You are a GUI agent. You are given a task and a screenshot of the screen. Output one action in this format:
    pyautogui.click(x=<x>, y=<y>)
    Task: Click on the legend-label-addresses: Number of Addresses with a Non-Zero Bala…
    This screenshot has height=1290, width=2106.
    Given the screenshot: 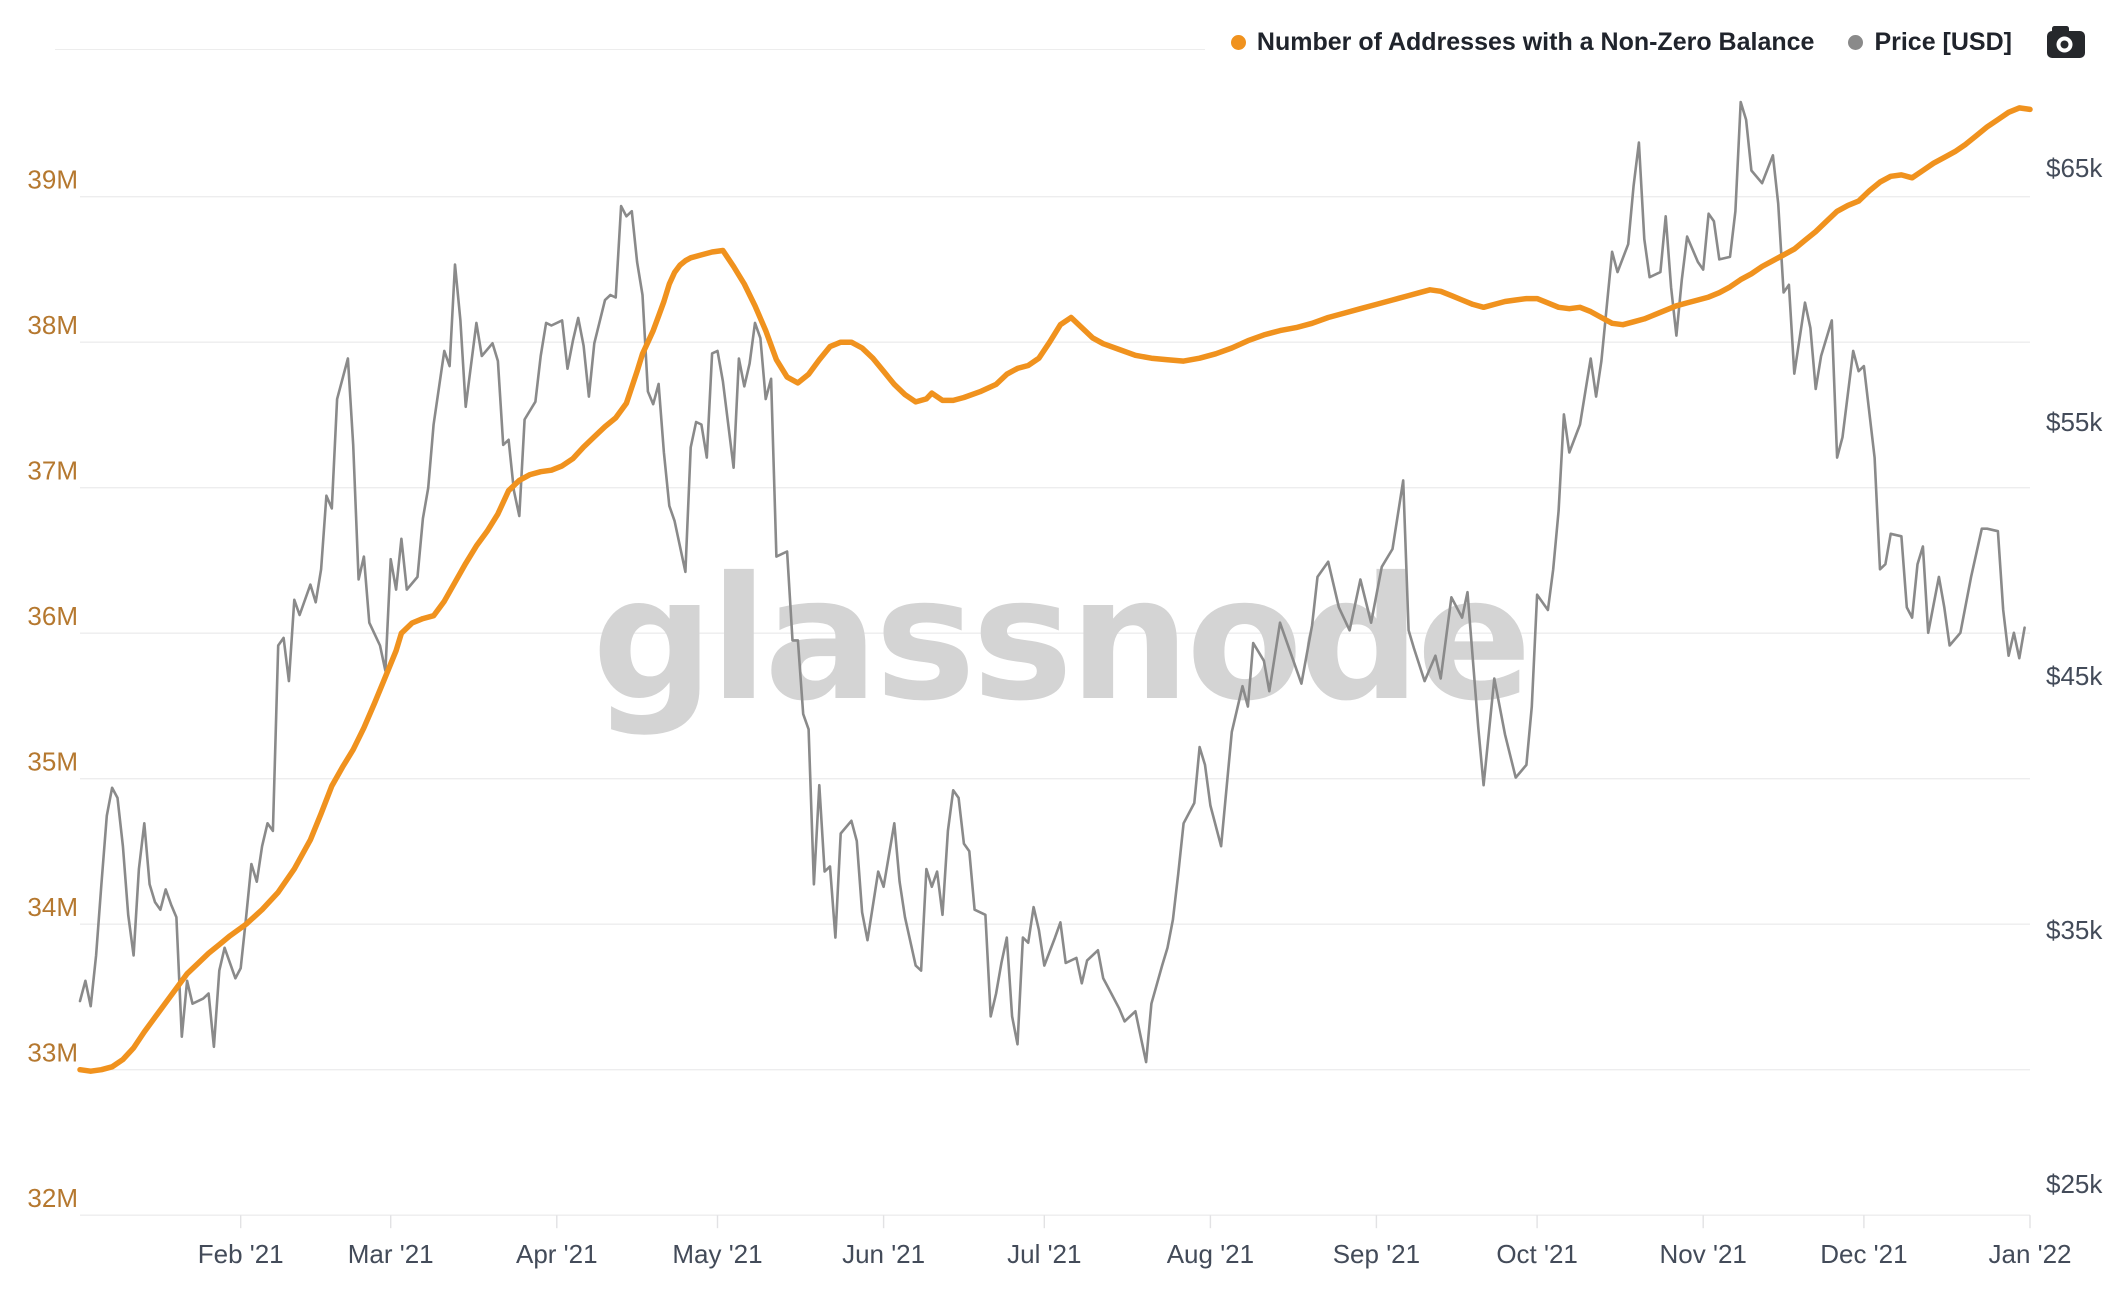 What is the action you would take?
    pyautogui.click(x=1535, y=41)
    